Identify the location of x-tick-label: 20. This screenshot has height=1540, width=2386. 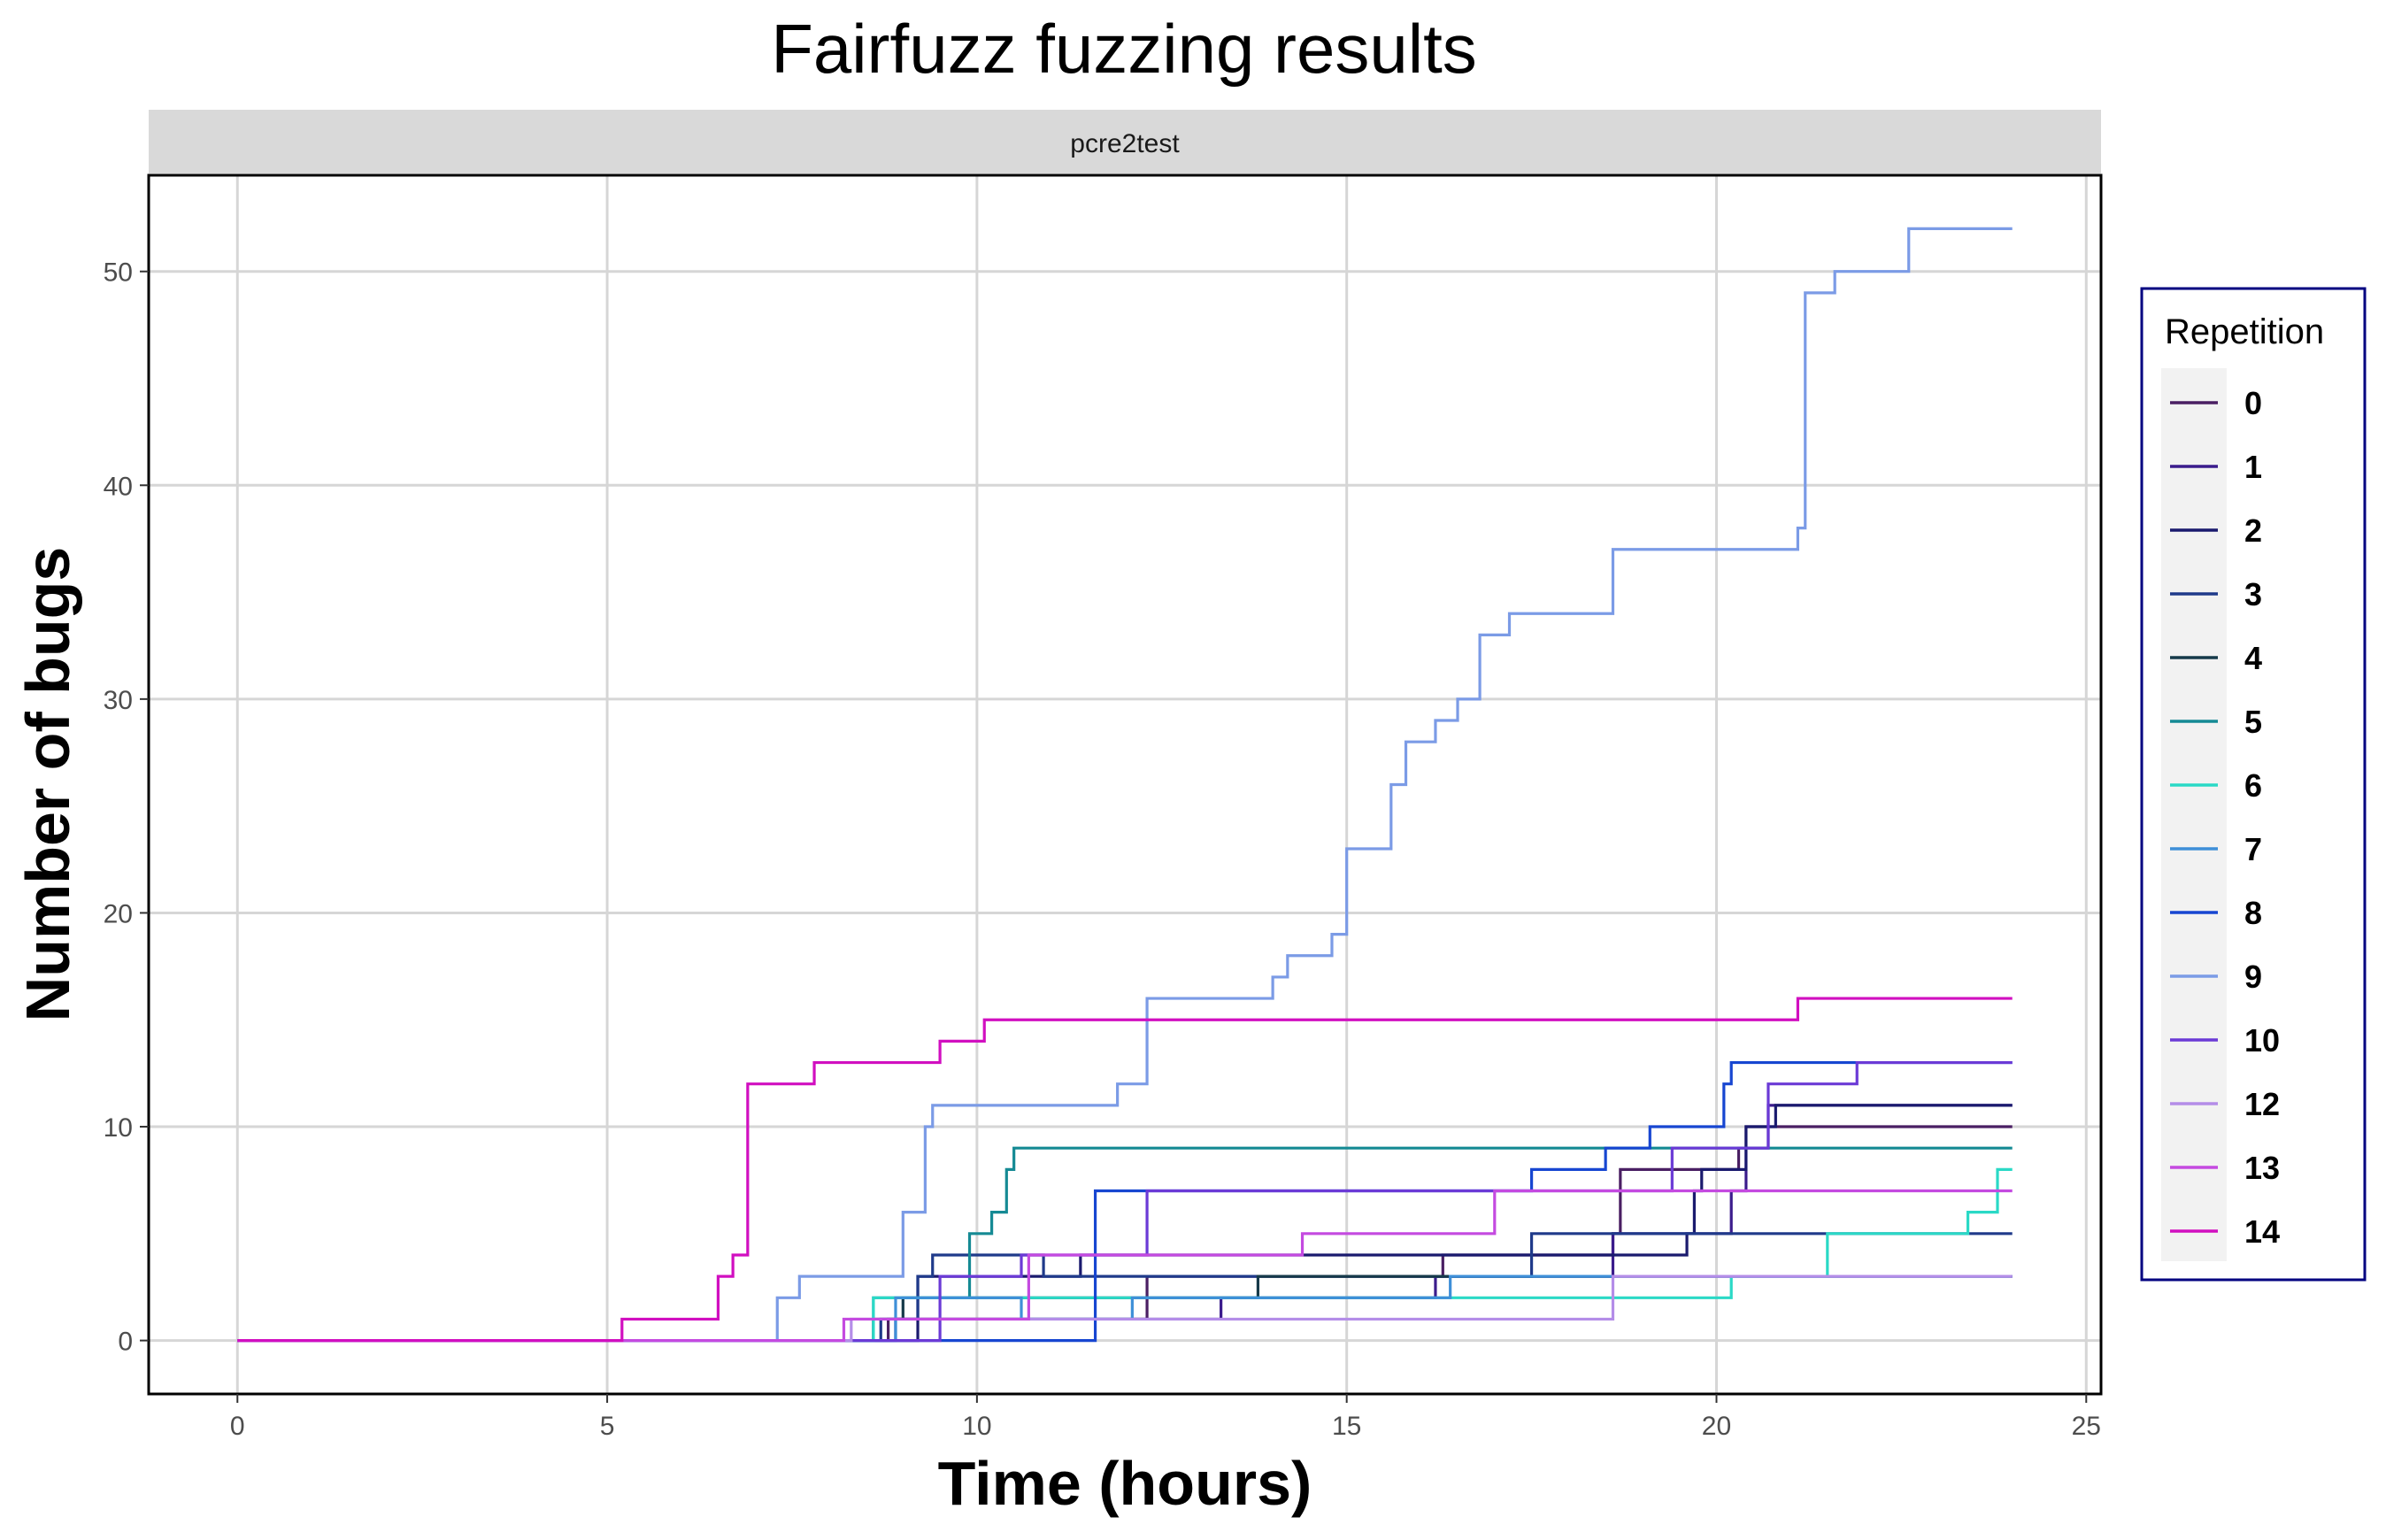
(1717, 1426).